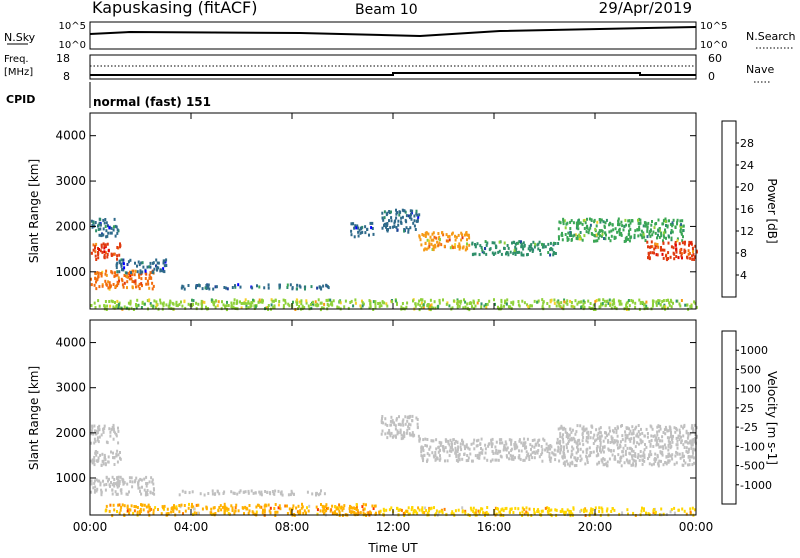 The image size is (800, 558). What do you see at coordinates (595, 527) in the screenshot?
I see `x-tick-label: 20:00` at bounding box center [595, 527].